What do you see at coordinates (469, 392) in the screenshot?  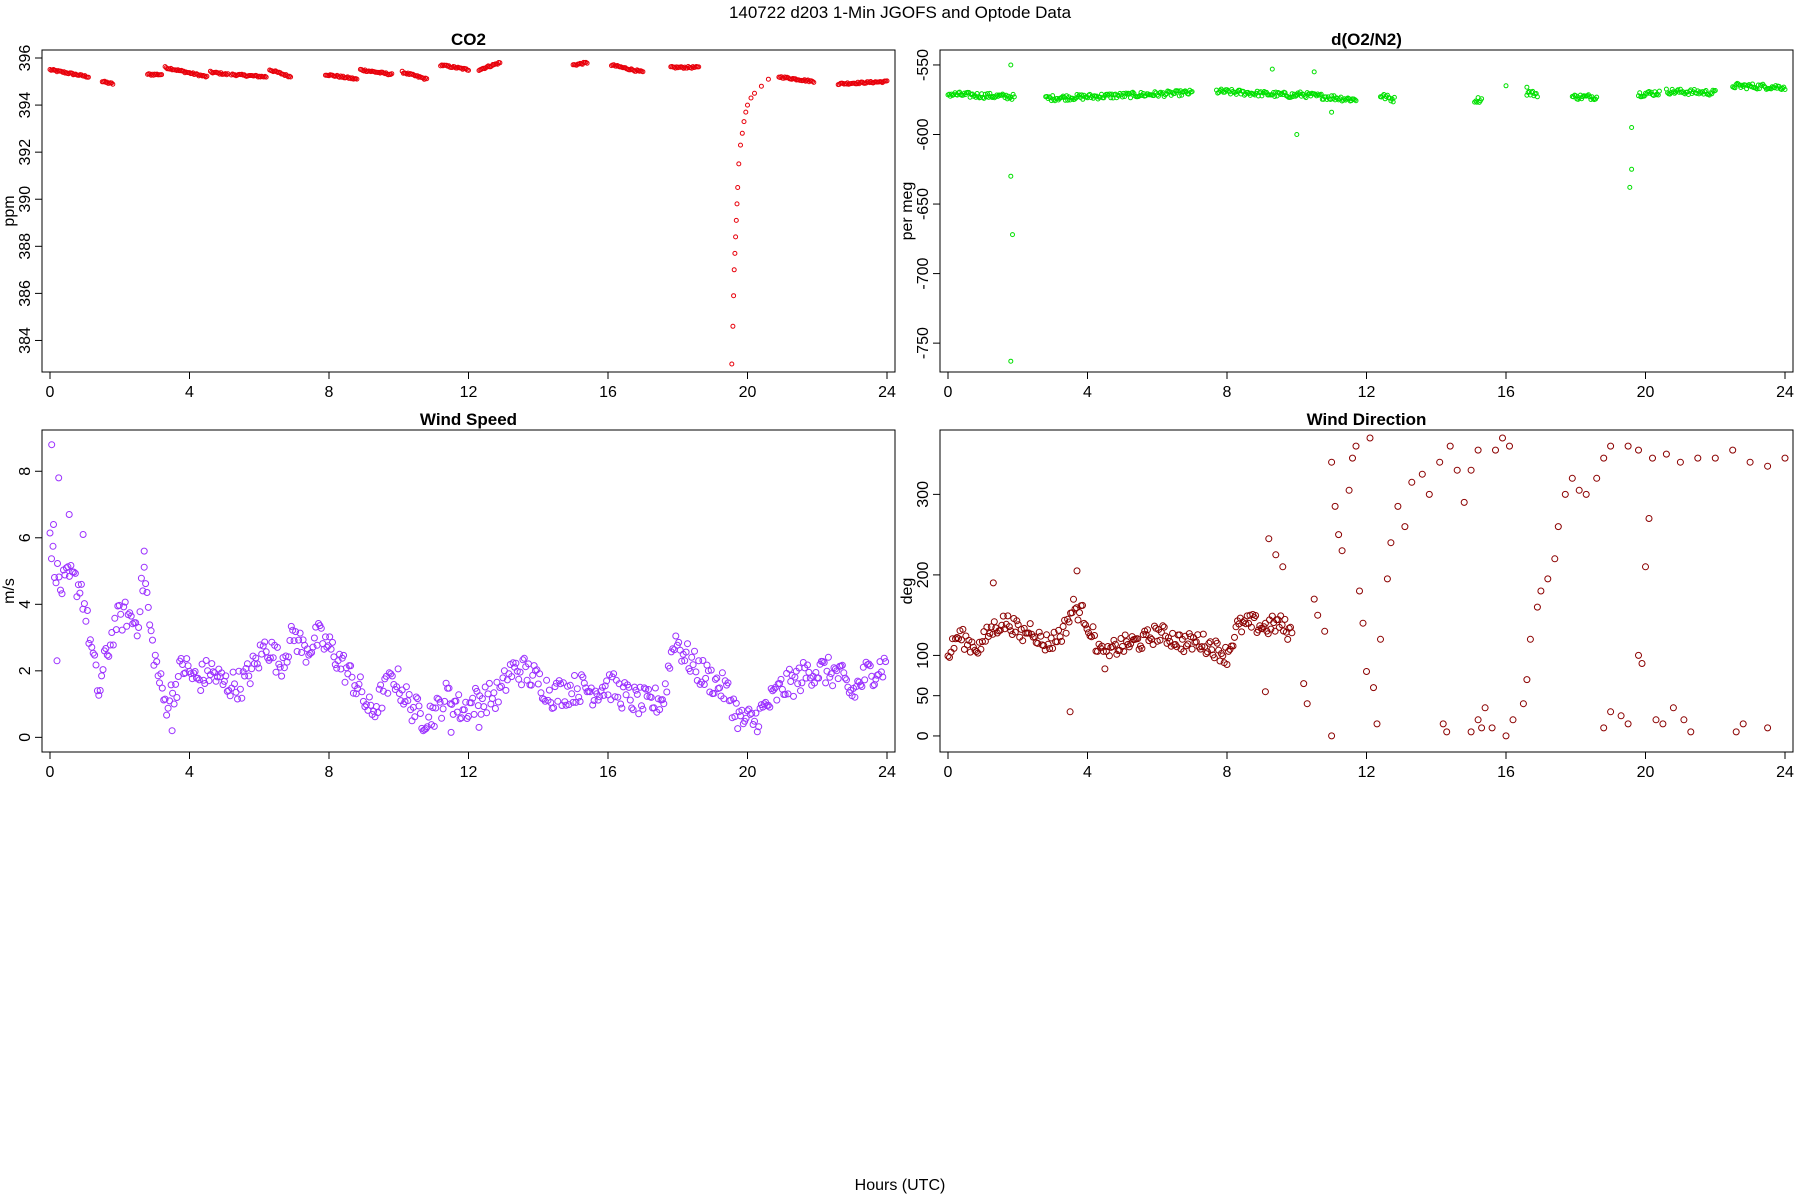 I see `co2-x-tick-label: 12` at bounding box center [469, 392].